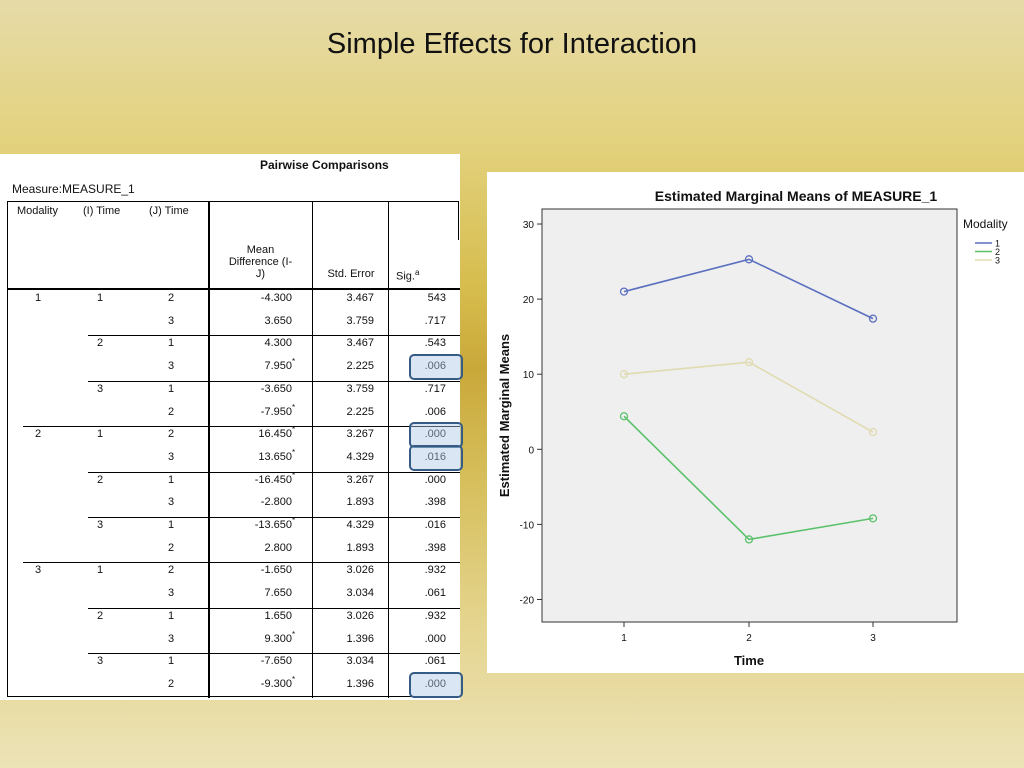 The image size is (1024, 768). What do you see at coordinates (360, 434) in the screenshot?
I see `table-cell-se: 3.267` at bounding box center [360, 434].